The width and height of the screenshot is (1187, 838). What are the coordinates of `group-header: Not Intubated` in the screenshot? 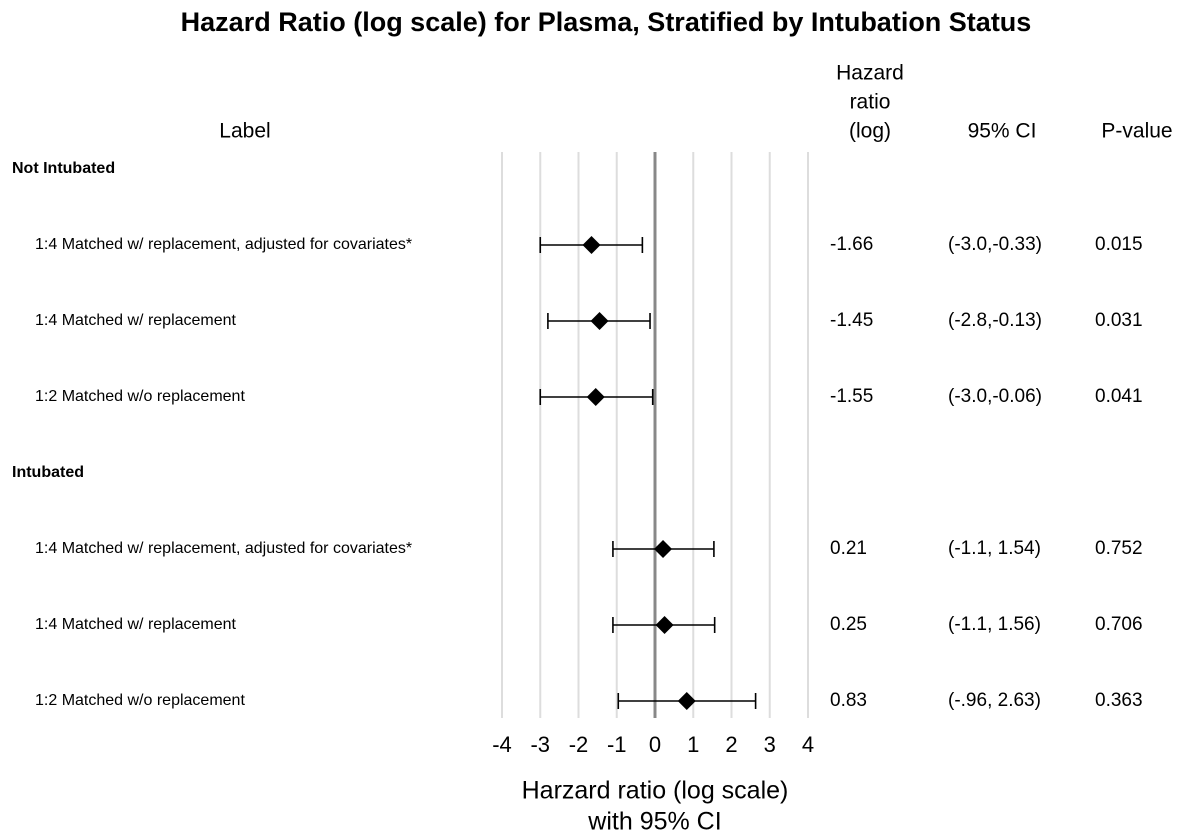 It's located at (63, 168).